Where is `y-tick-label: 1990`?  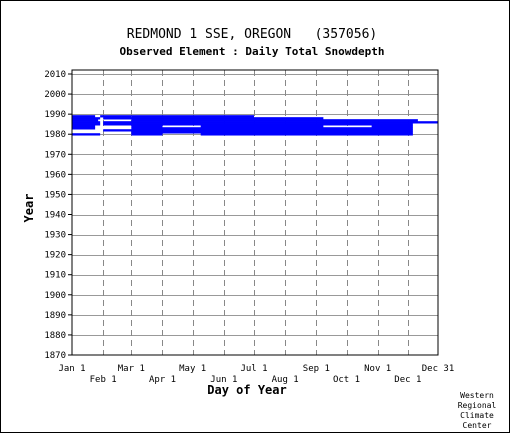
y-tick-label: 1990 is located at coordinates (55, 115).